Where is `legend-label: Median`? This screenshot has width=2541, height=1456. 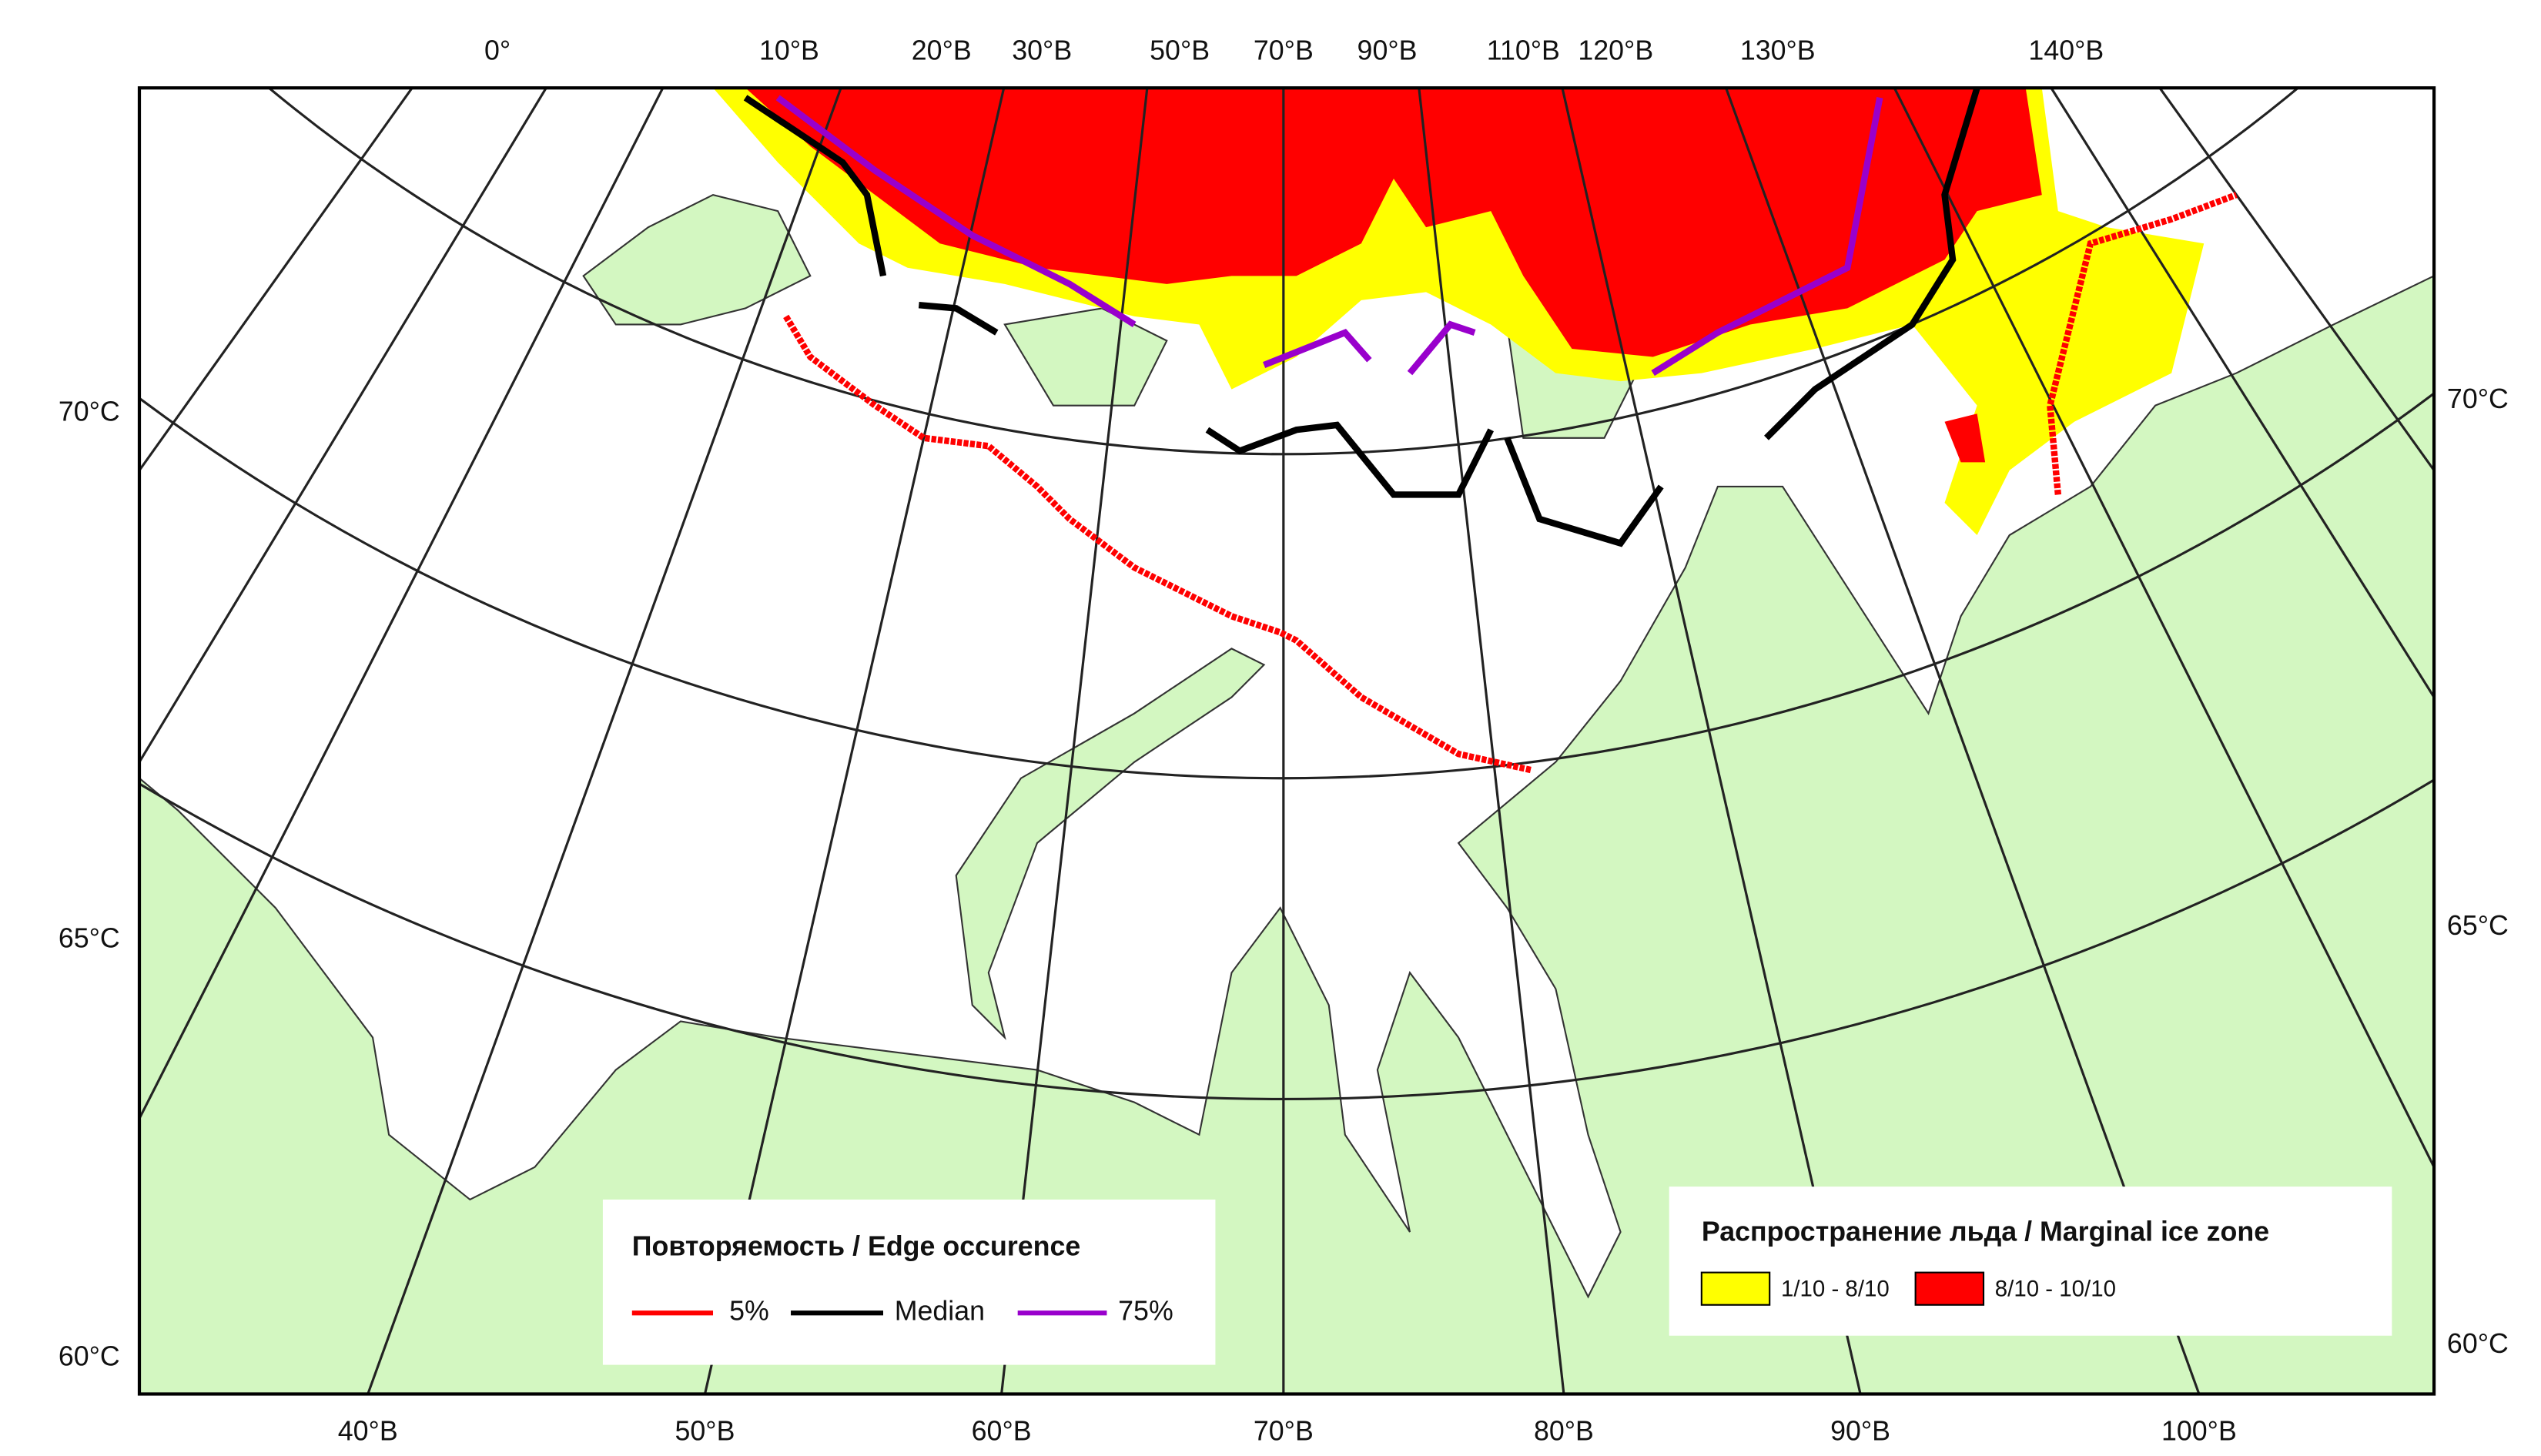 legend-label: Median is located at coordinates (940, 1311).